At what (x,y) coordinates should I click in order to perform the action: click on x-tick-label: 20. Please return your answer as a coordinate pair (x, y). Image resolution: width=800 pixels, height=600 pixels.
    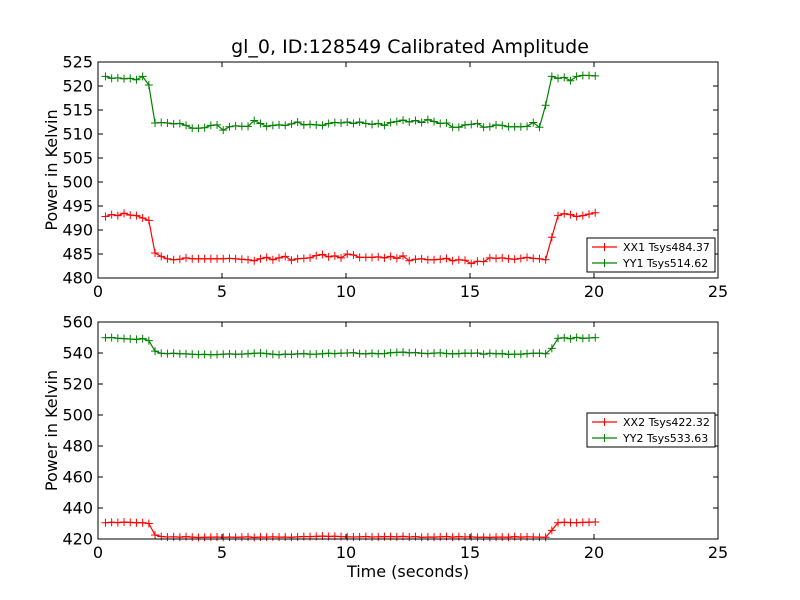
    Looking at the image, I should click on (594, 552).